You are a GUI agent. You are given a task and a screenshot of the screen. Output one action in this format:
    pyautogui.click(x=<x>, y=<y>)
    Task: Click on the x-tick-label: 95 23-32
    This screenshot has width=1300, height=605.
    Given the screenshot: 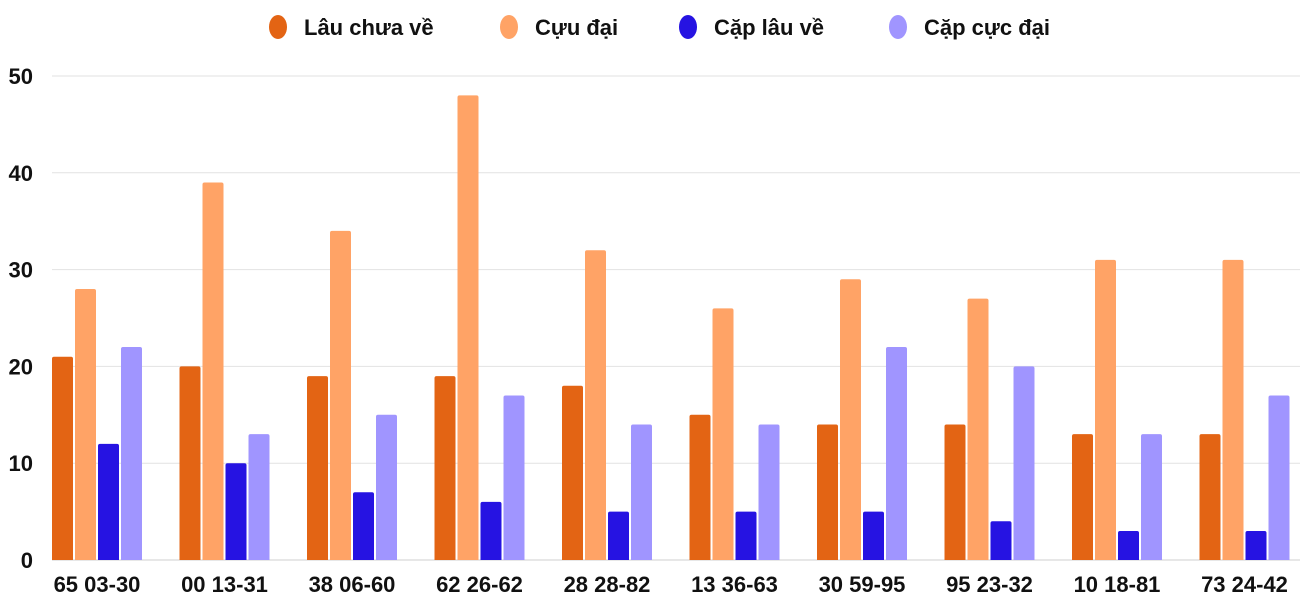 What is the action you would take?
    pyautogui.click(x=989, y=584)
    